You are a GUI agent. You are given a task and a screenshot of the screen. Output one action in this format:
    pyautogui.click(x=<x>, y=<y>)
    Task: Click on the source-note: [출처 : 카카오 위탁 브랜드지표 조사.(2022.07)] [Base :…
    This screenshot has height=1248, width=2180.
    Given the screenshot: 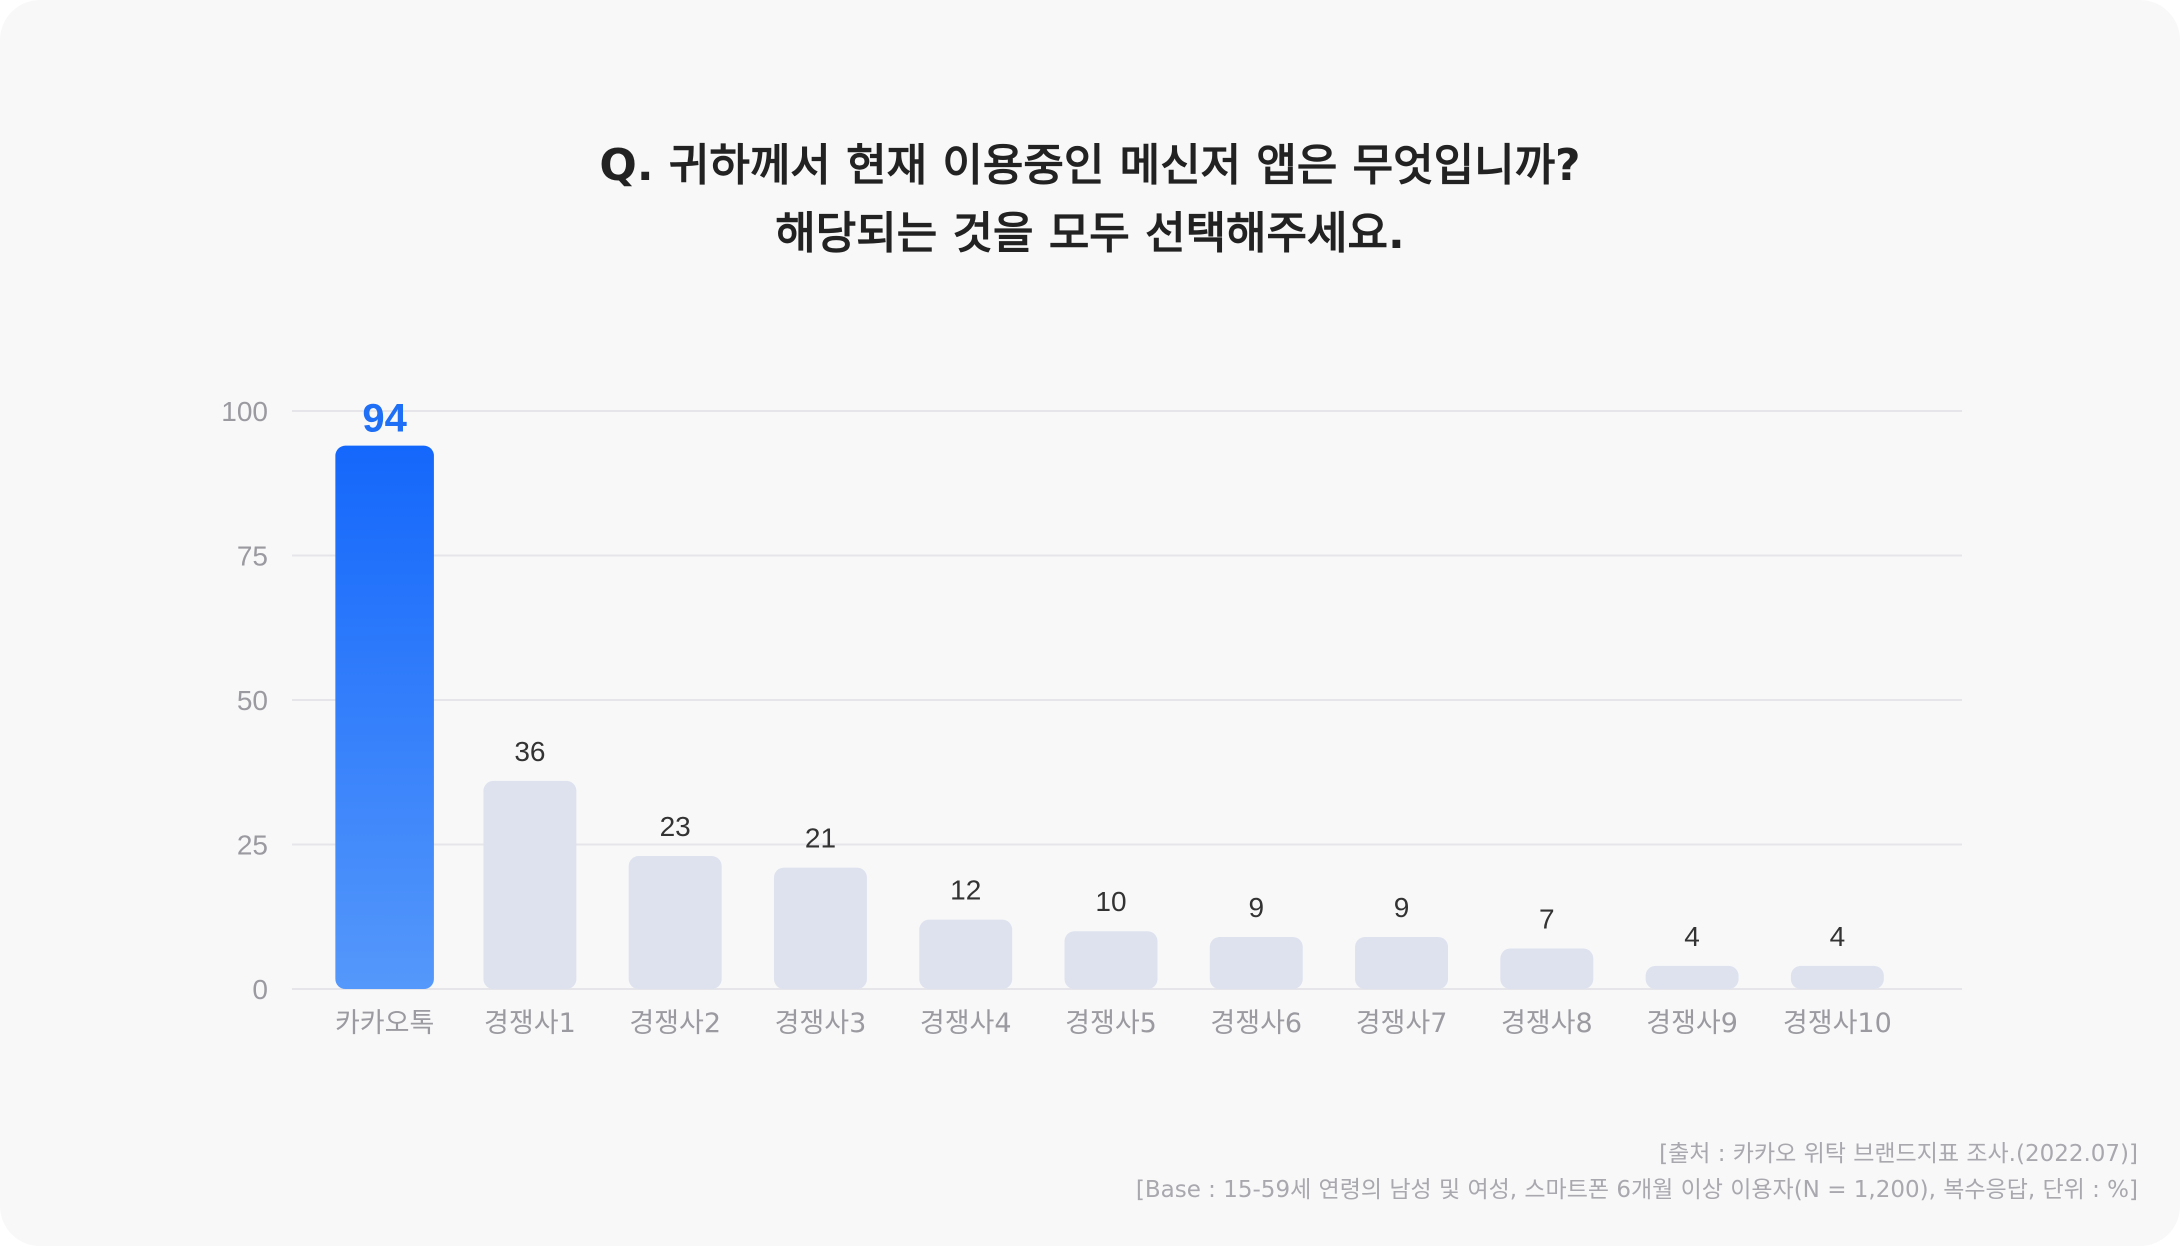 What is the action you would take?
    pyautogui.click(x=1637, y=1172)
    